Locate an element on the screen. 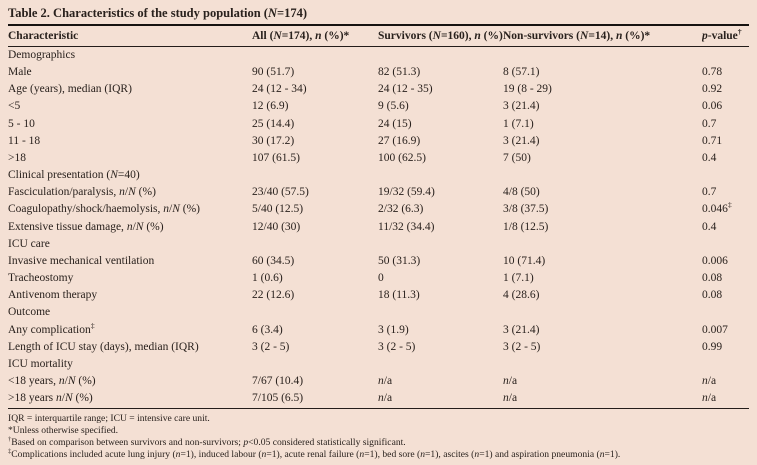 The height and width of the screenshot is (465, 757). table-row: Tracheostomy 1 (0.6) 0 1 (7.1) 0.08 is located at coordinates (378, 278).